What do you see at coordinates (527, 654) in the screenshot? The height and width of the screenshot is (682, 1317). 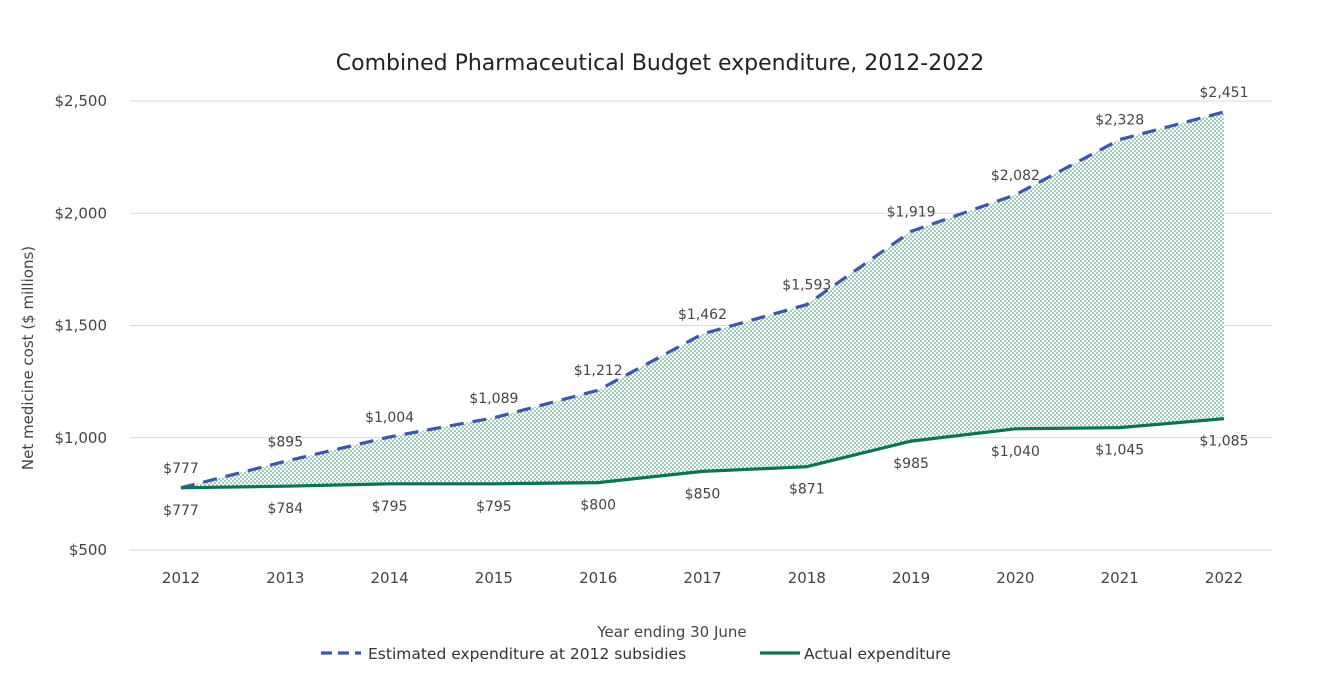 I see `legend-label-estimated: Estimated expenditure at 2012 subsidies` at bounding box center [527, 654].